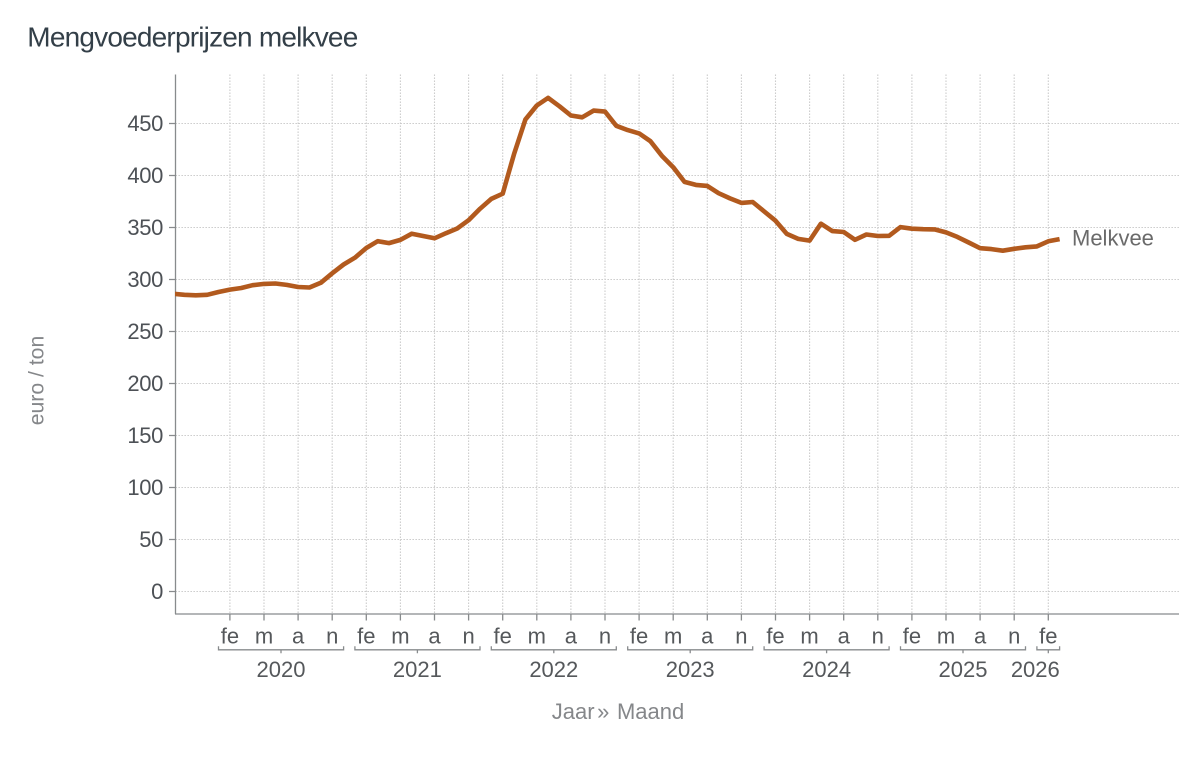 This screenshot has height=761, width=1200. Describe the element at coordinates (145, 435) in the screenshot. I see `svg-text: 150` at that location.